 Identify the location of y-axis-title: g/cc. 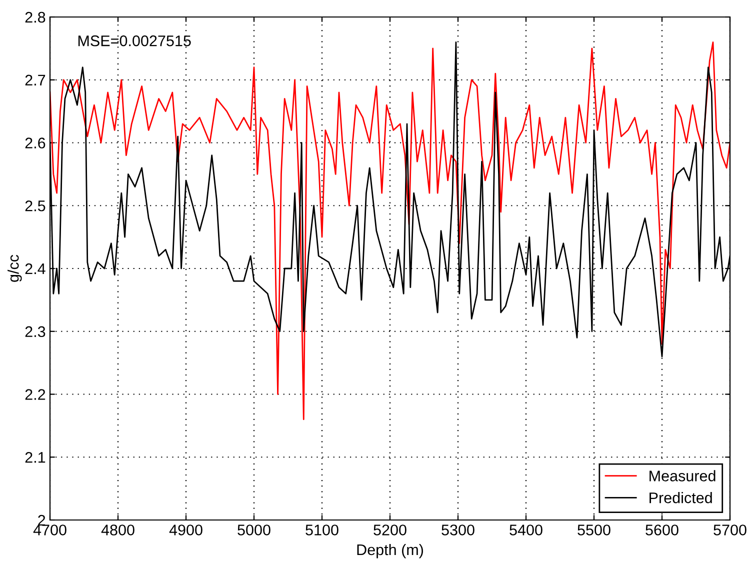
(15, 268).